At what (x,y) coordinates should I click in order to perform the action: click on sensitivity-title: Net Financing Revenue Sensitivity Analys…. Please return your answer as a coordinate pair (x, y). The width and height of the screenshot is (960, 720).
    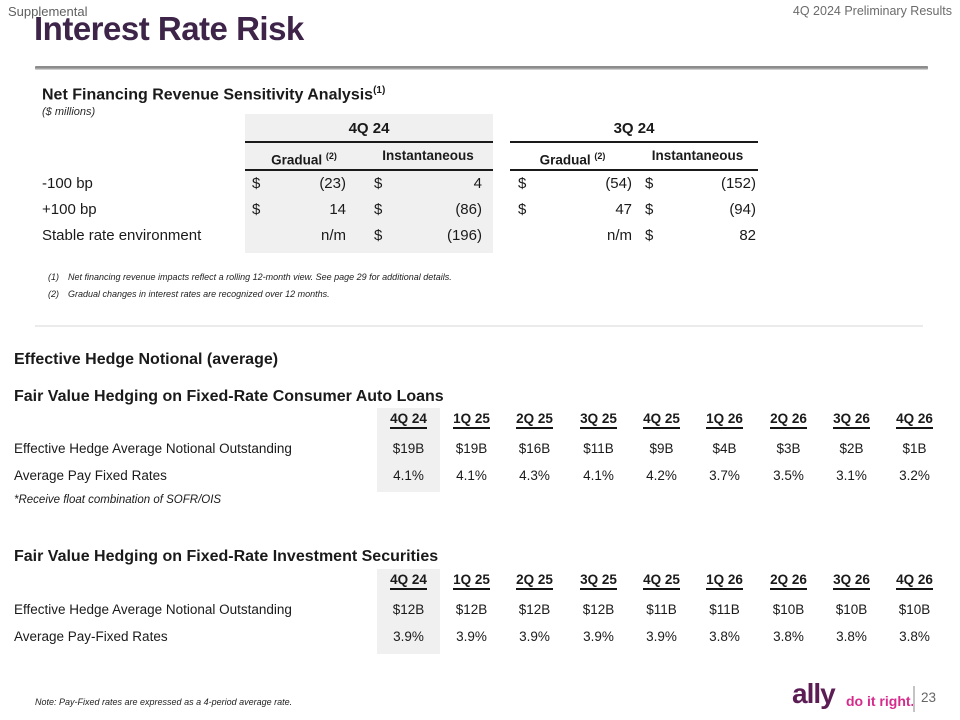
    Looking at the image, I should click on (213, 94).